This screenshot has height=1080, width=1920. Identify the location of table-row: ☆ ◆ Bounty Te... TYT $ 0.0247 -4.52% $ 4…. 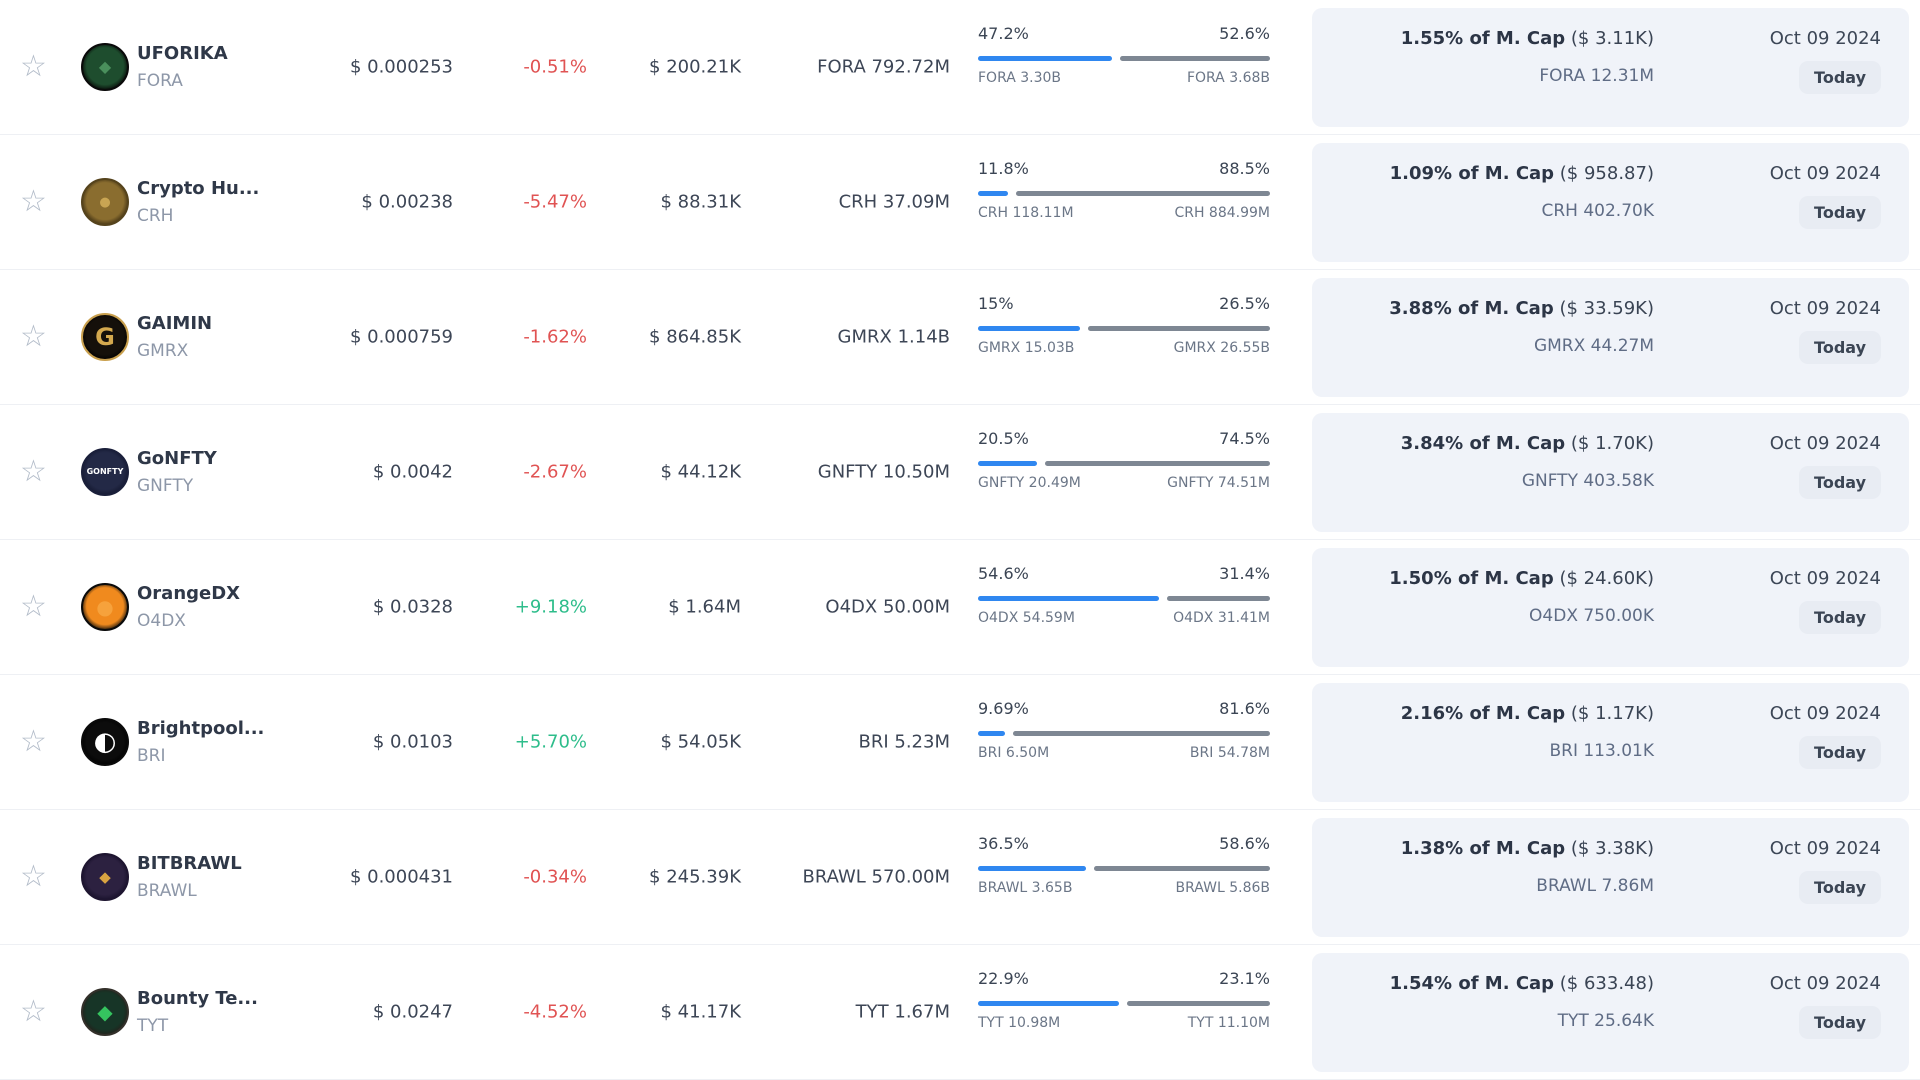
(960, 1012).